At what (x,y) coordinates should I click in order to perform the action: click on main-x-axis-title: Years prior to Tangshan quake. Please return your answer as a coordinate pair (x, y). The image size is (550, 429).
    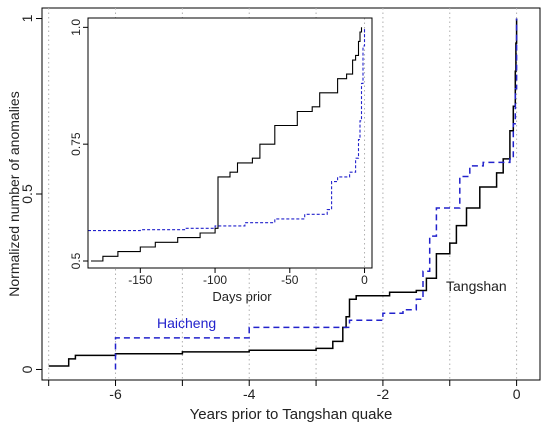
    Looking at the image, I should click on (291, 414).